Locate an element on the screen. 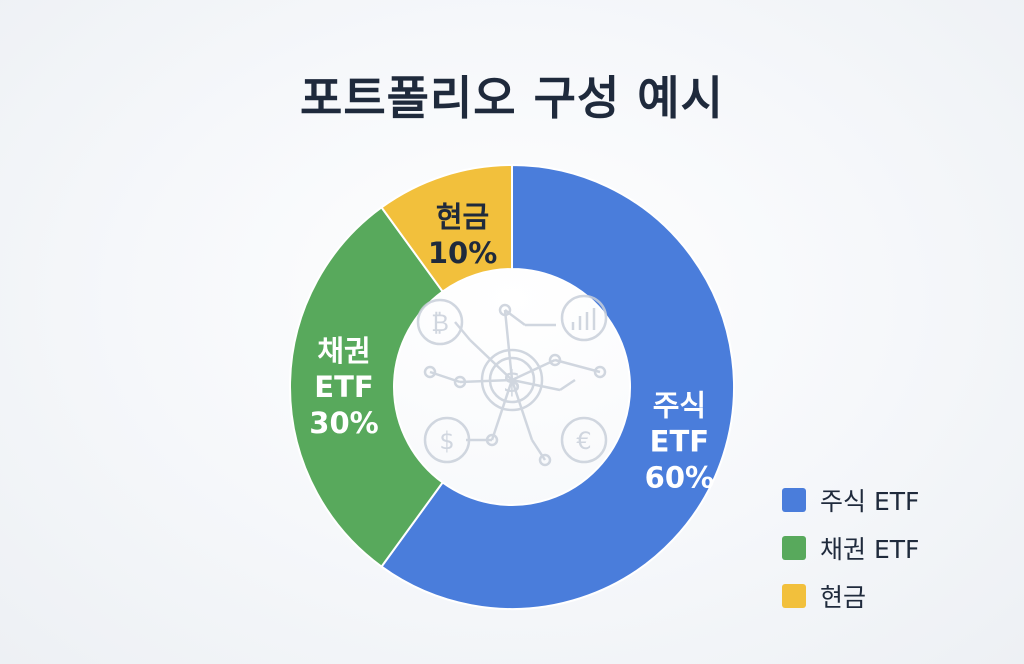 The image size is (1024, 664). bar-chart-icon is located at coordinates (584, 318).